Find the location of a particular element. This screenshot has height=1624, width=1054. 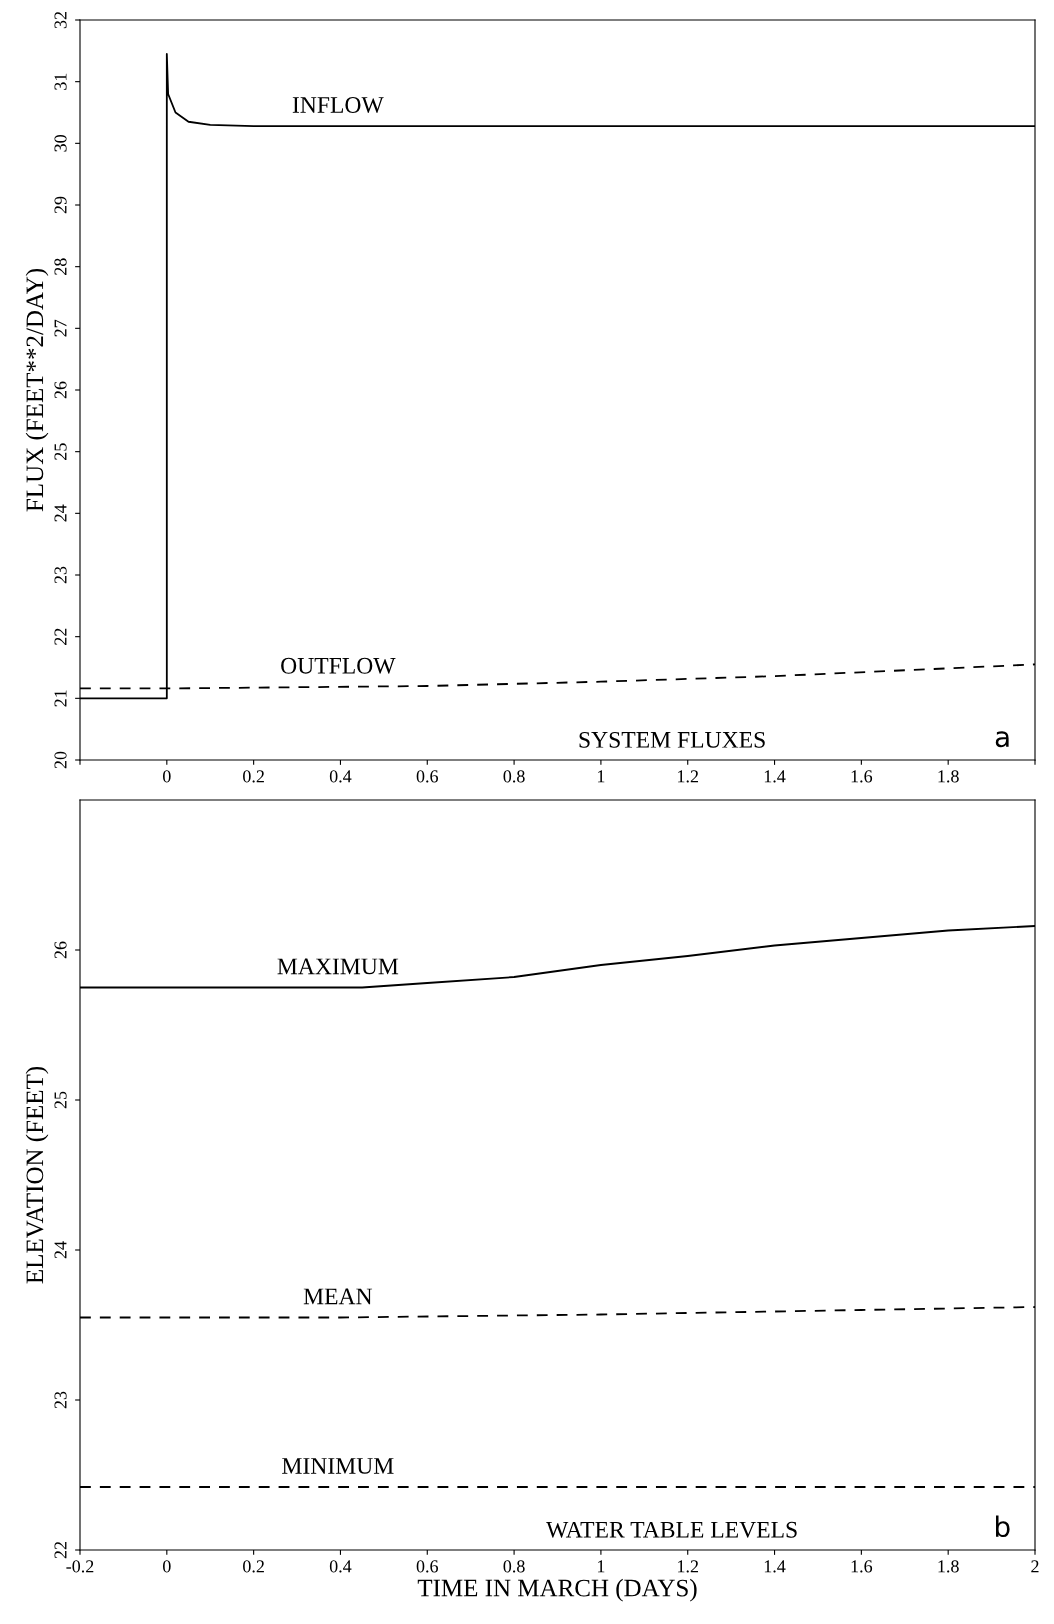

y-tick-label: 21 is located at coordinates (60, 698).